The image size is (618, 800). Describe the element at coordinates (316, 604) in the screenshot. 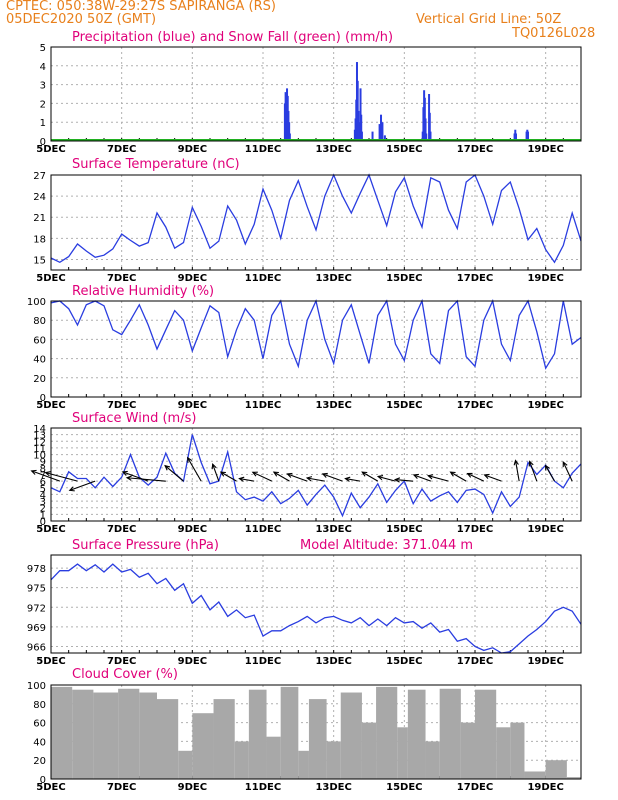

I see `pressure-panel` at that location.